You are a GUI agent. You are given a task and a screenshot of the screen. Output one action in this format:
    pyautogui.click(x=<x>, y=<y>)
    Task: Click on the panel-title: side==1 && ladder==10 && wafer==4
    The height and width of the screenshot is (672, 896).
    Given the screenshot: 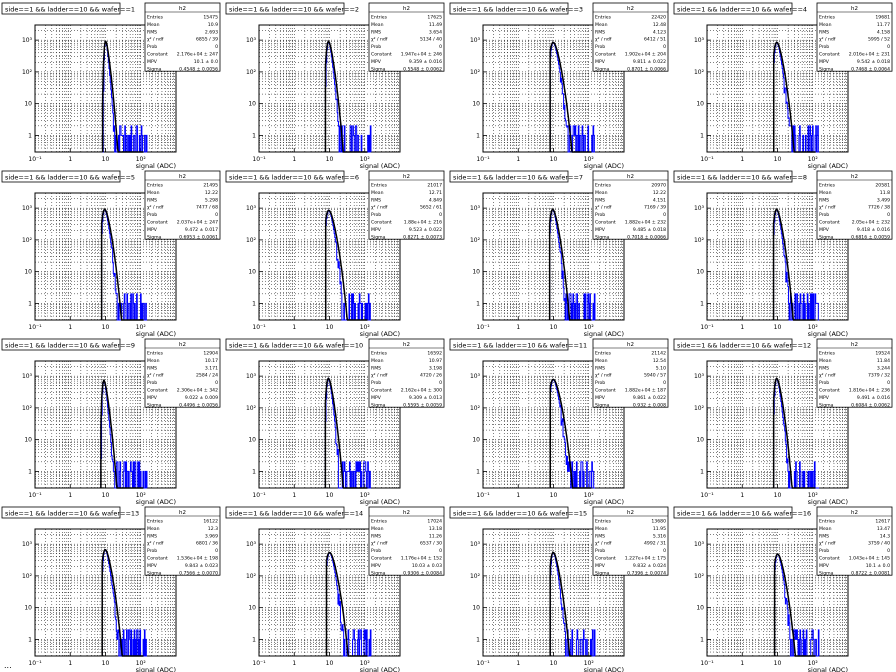 What is the action you would take?
    pyautogui.click(x=740, y=8)
    